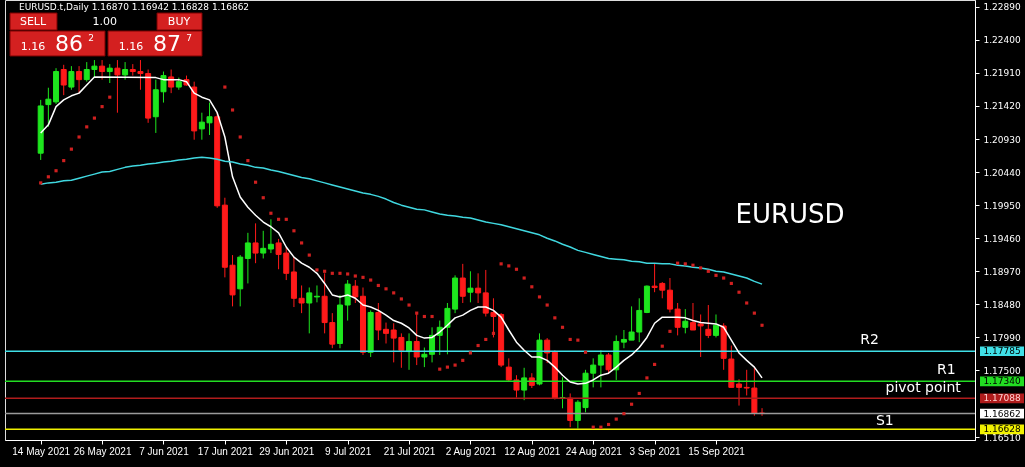 Image resolution: width=1025 pixels, height=467 pixels. I want to click on y-tick-label: 1.19460, so click(1002, 238).